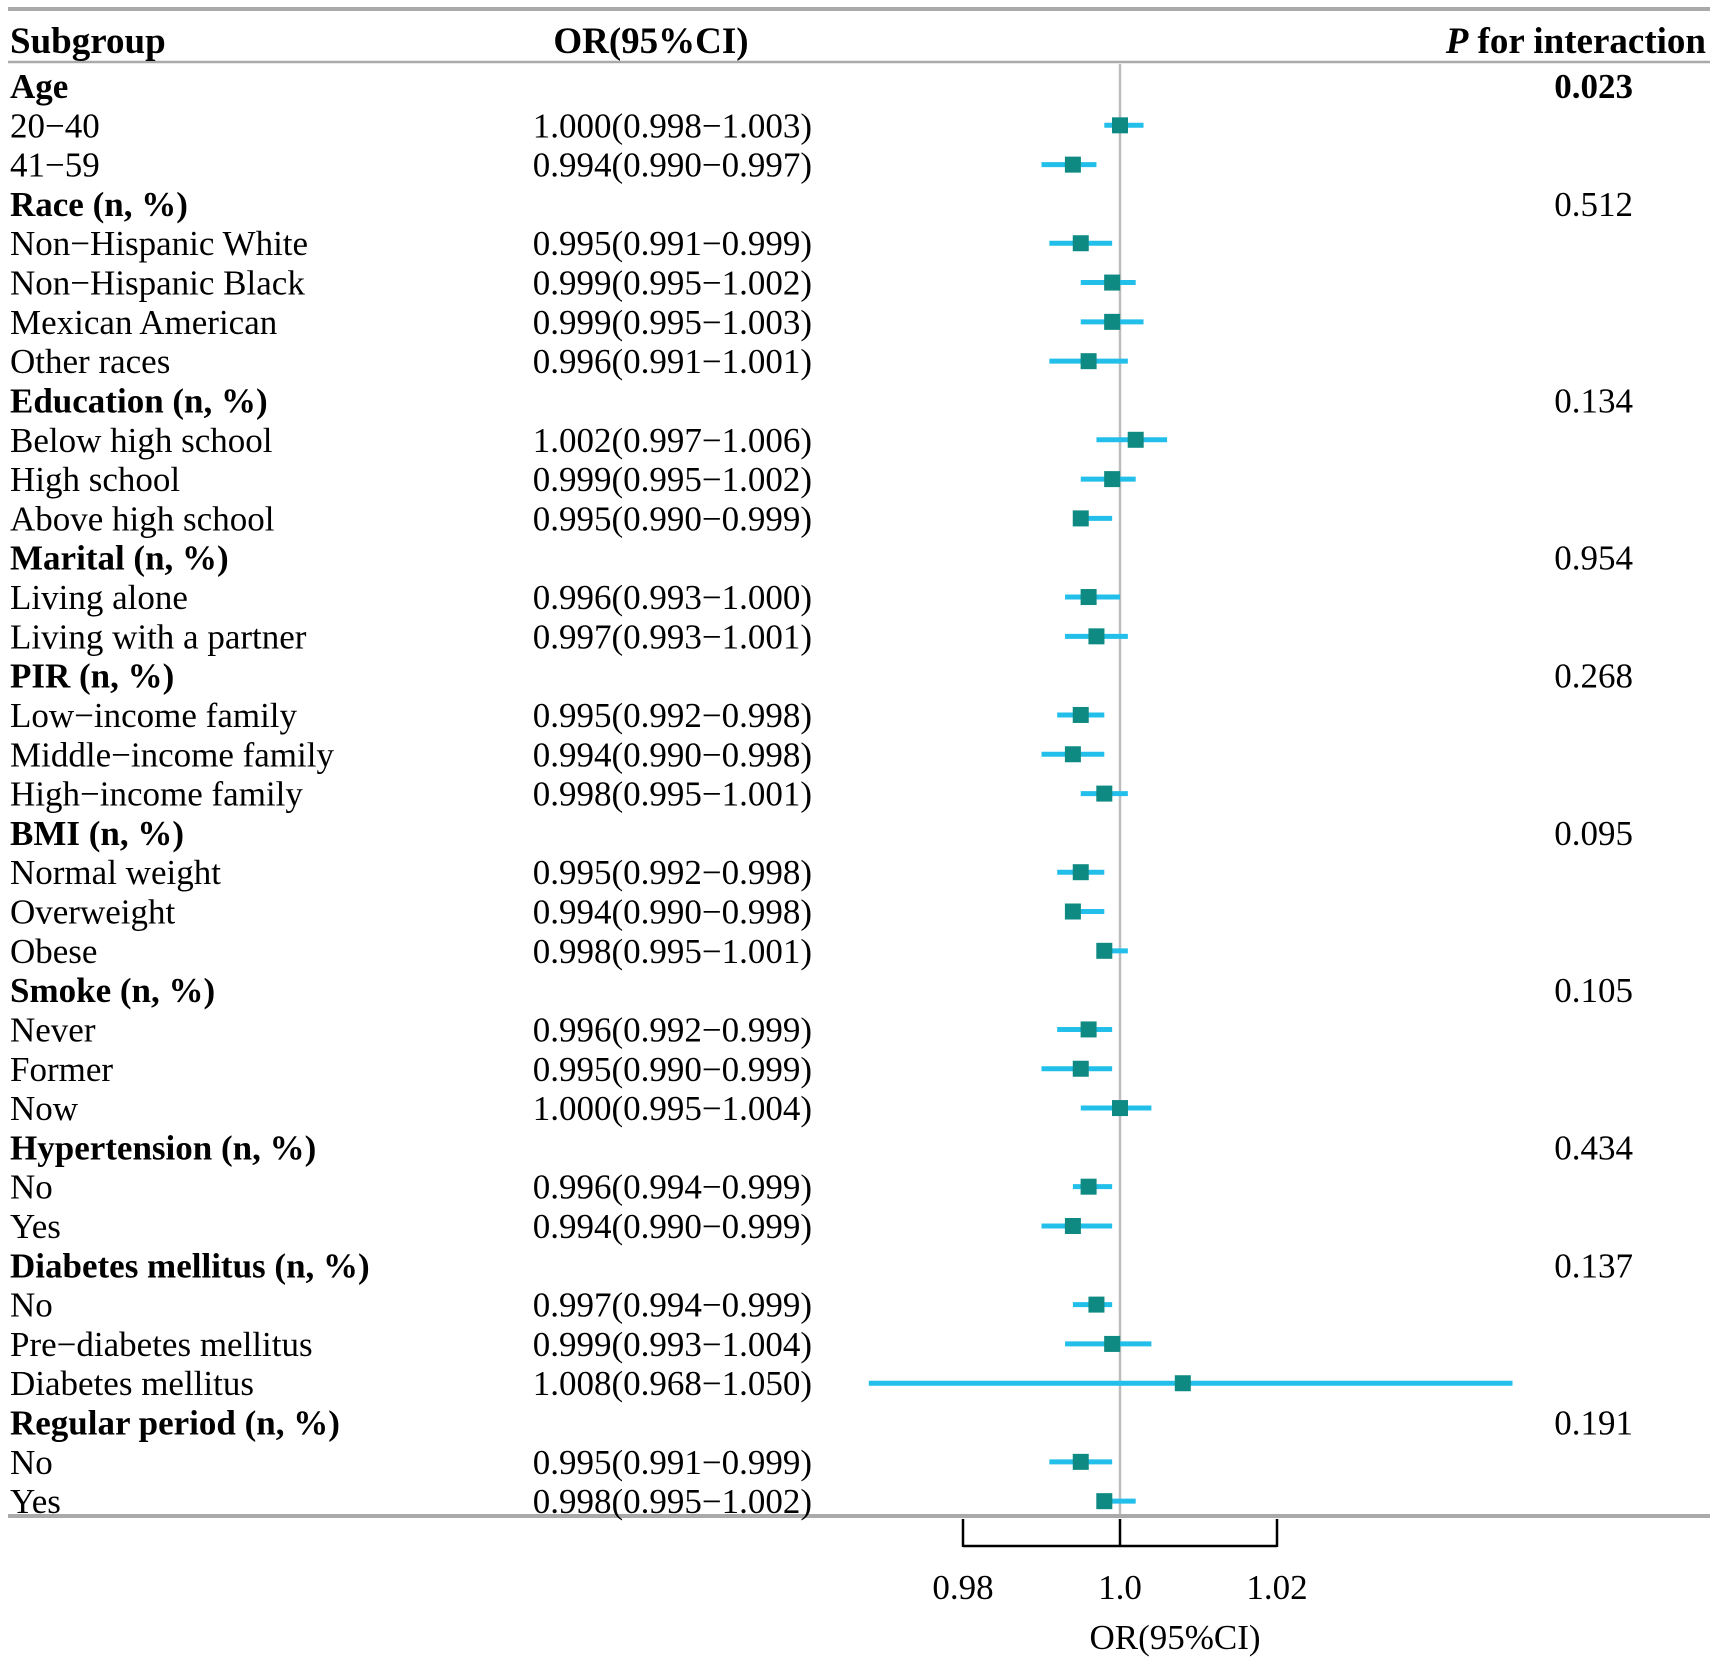  Describe the element at coordinates (112, 990) in the screenshot. I see `group-label: Smoke (n, %)` at that location.